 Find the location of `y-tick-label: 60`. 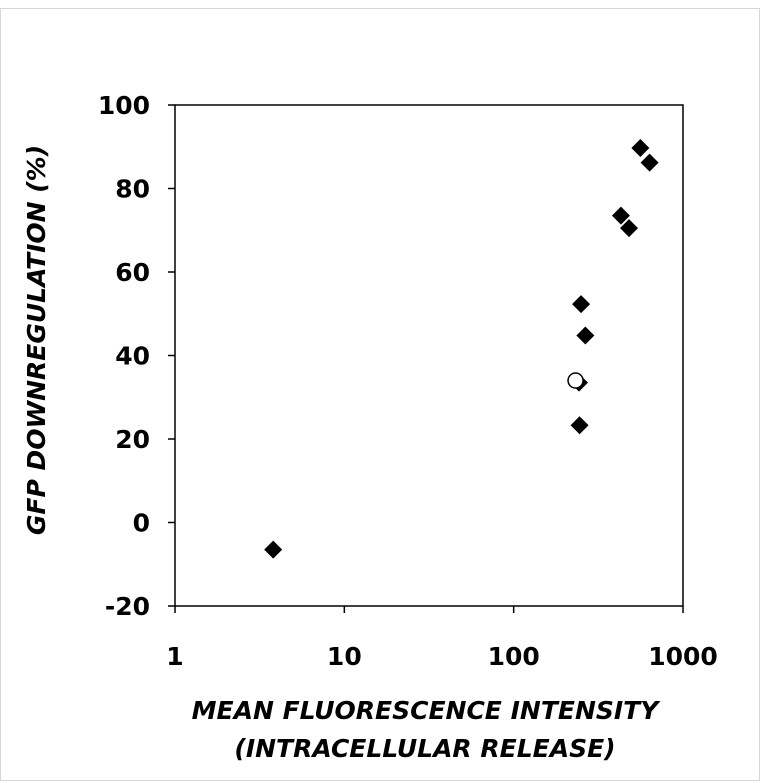

y-tick-label: 60 is located at coordinates (132, 272).